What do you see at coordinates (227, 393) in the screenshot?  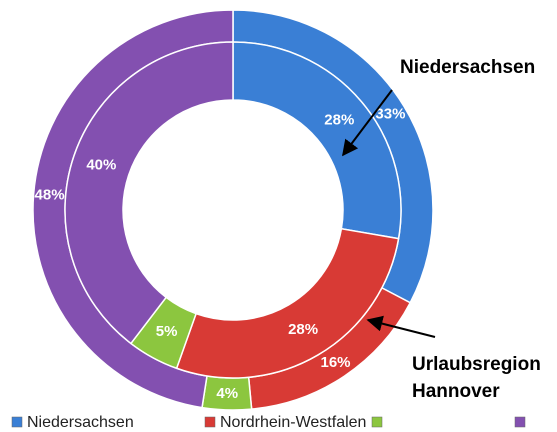 I see `value-label: 4%` at bounding box center [227, 393].